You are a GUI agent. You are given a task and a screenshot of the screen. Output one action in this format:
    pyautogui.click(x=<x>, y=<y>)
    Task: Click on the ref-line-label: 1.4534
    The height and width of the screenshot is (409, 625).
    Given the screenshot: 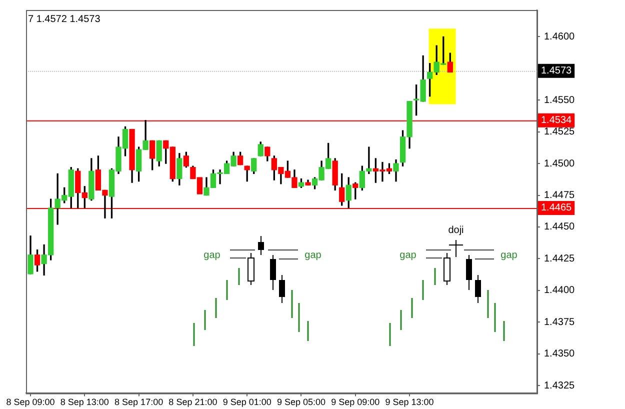 What is the action you would take?
    pyautogui.click(x=556, y=120)
    